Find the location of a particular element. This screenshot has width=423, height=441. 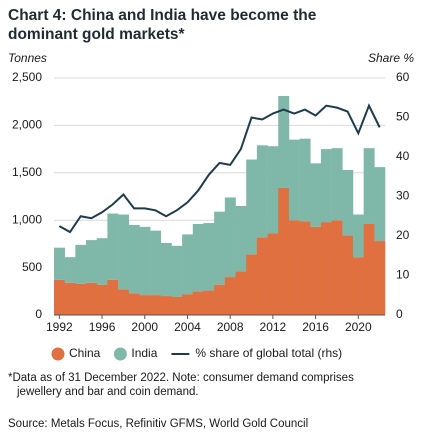

x-tick-label: 1992 is located at coordinates (59, 327).